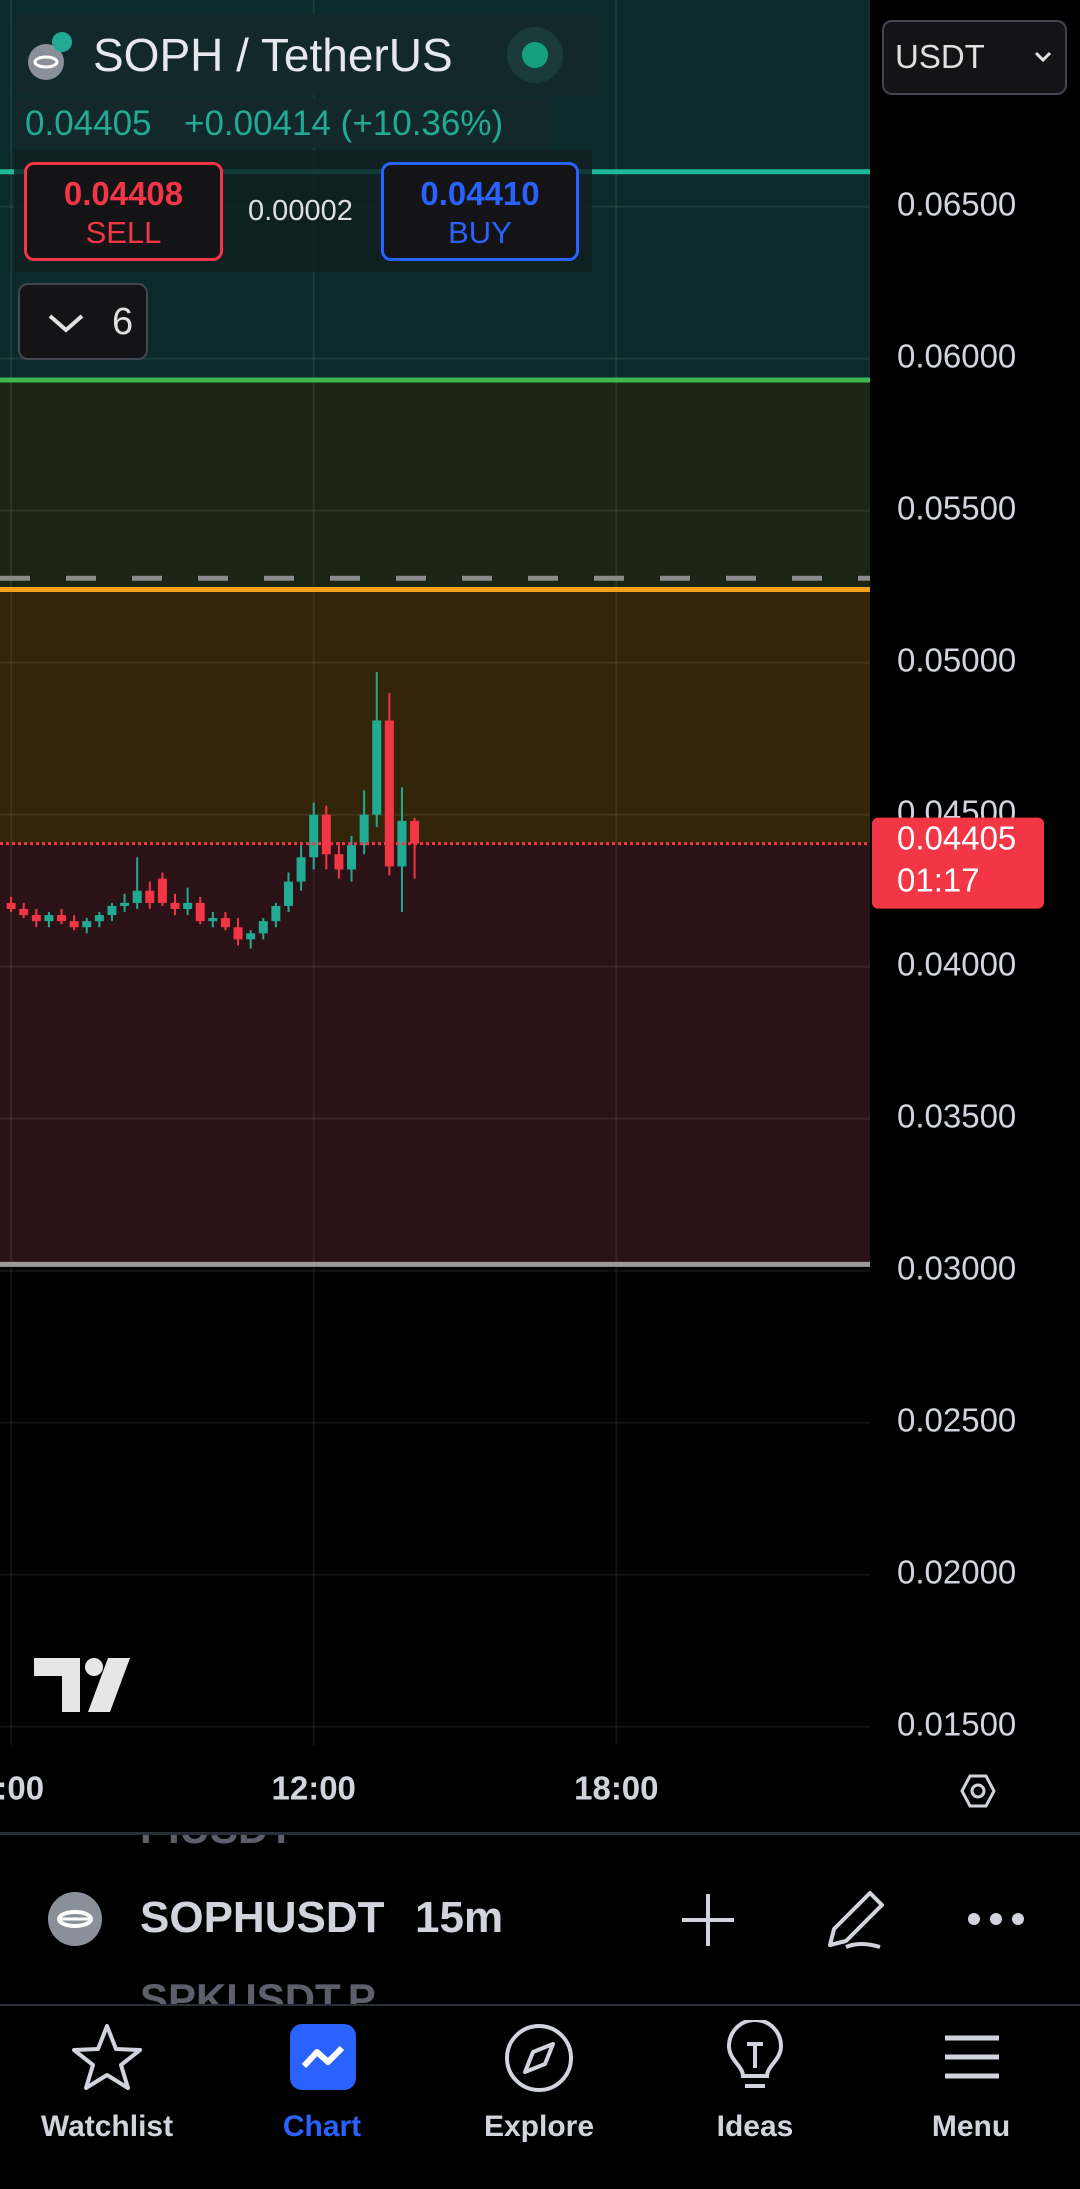 This screenshot has height=2189, width=1080. What do you see at coordinates (956, 837) in the screenshot?
I see `last-price-label: 0.04405` at bounding box center [956, 837].